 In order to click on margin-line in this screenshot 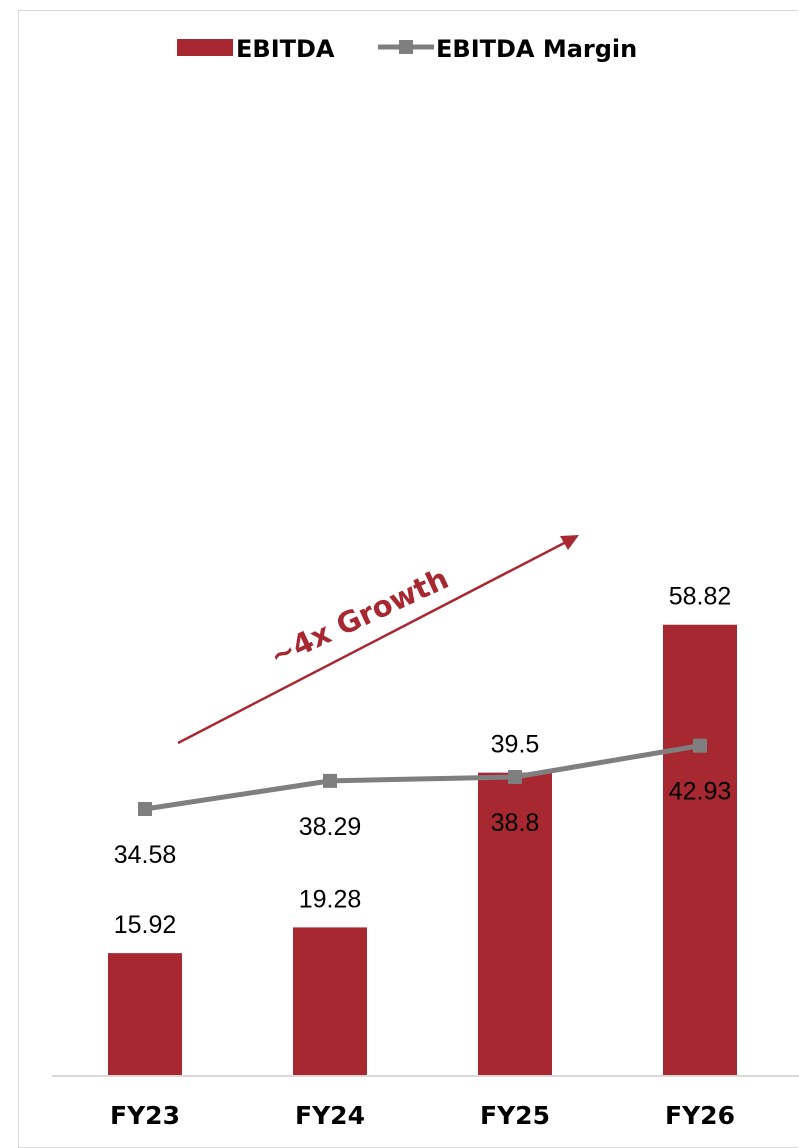, I will do `click(422, 777)`.